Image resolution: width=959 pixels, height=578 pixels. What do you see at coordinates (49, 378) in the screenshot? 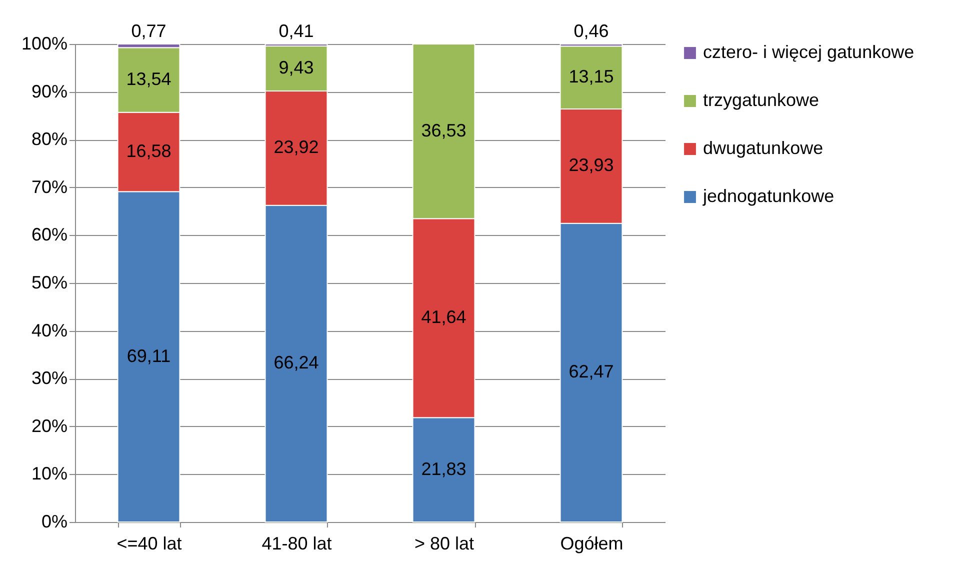
I see `y-tick-label: 30%` at bounding box center [49, 378].